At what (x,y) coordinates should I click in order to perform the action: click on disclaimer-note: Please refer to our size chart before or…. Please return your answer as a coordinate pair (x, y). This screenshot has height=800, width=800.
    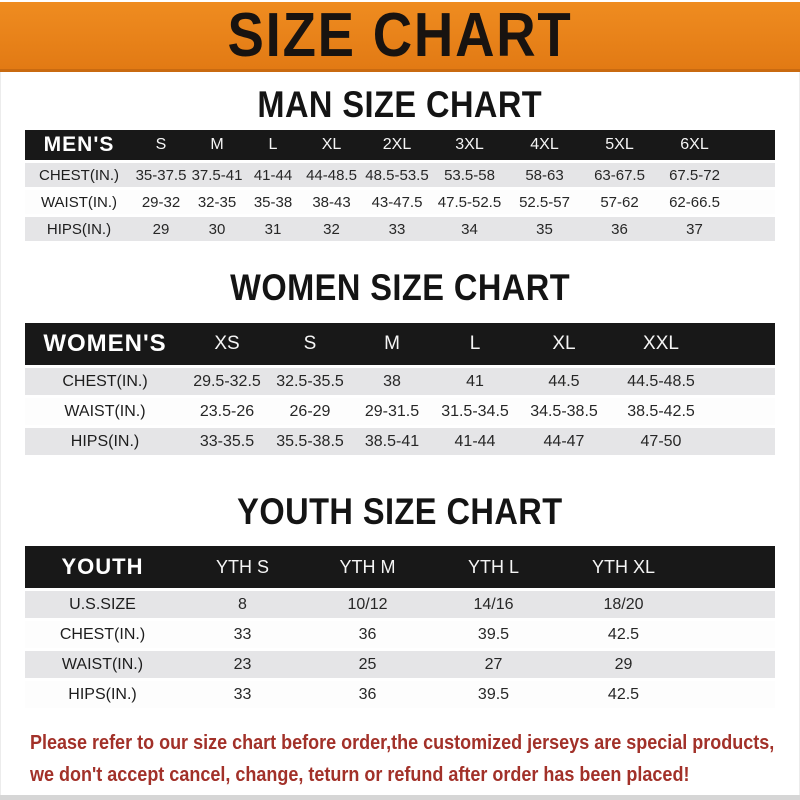
    Looking at the image, I should click on (415, 759).